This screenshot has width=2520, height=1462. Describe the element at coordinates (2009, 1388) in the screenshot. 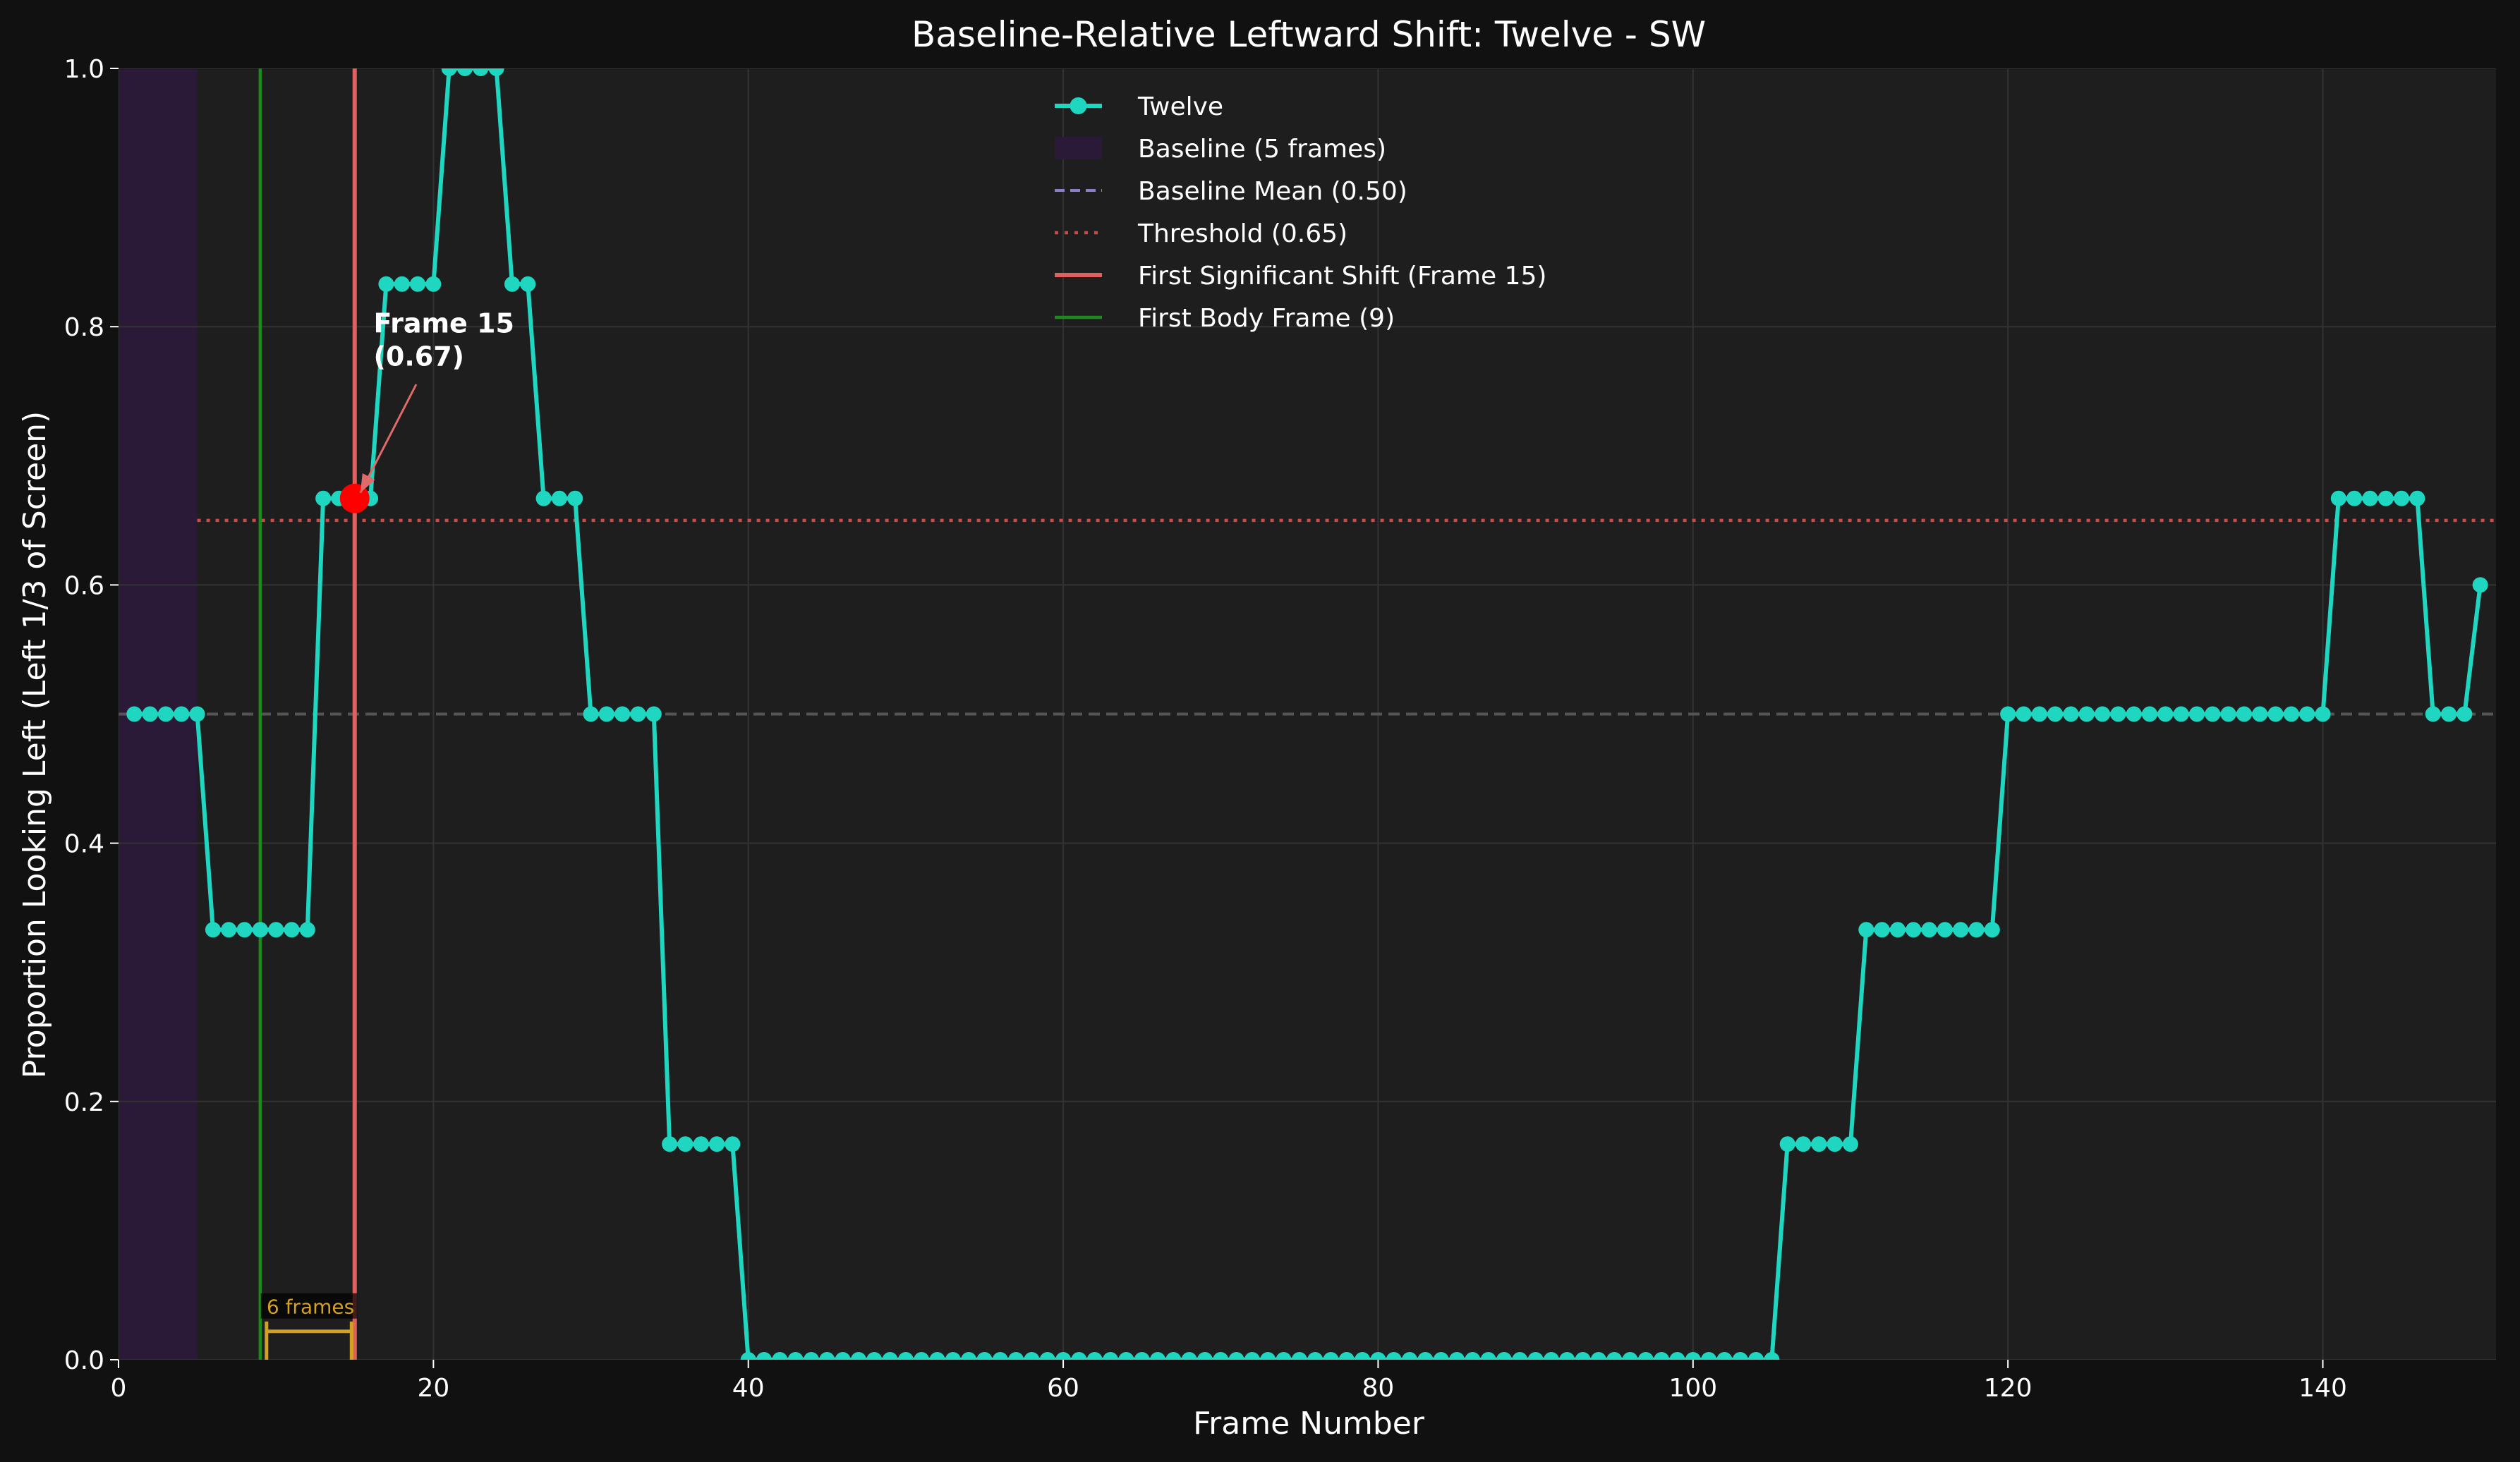

I see `x-tick-label: 120` at that location.